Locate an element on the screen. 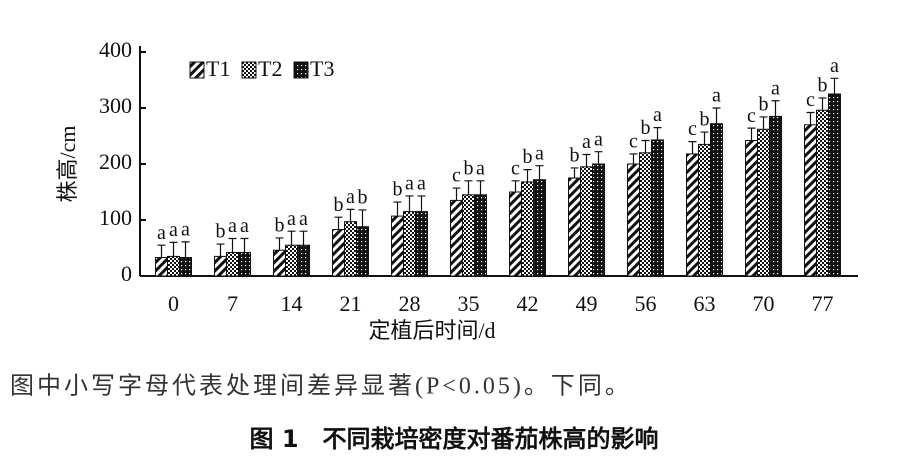 The height and width of the screenshot is (466, 908). y-tick-label: 400 is located at coordinates (115, 49).